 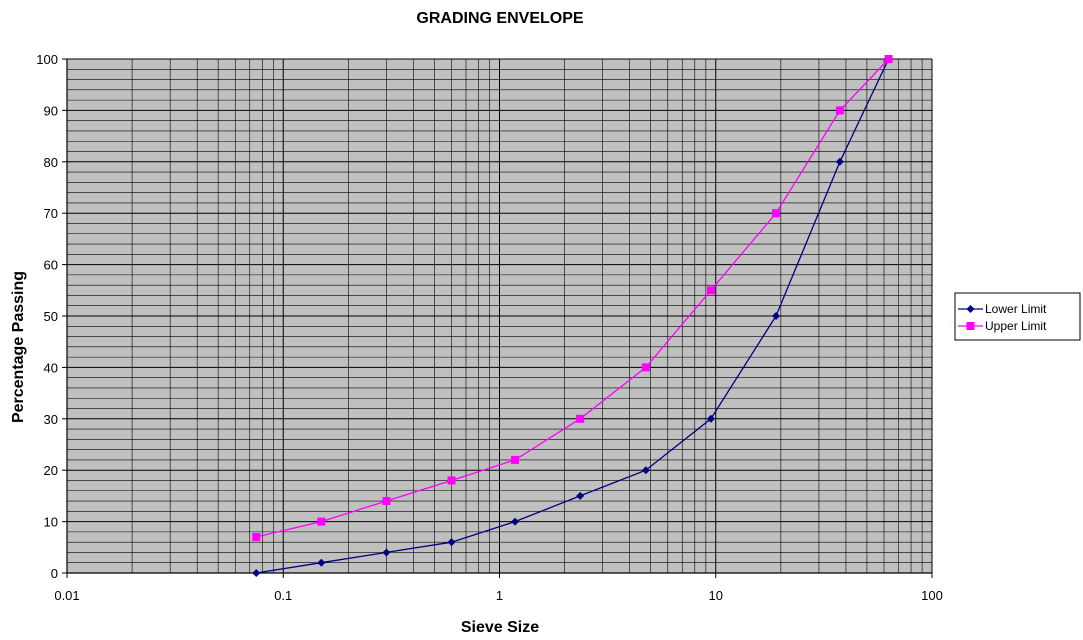 What do you see at coordinates (283, 595) in the screenshot?
I see `x-tick-label: 0.1` at bounding box center [283, 595].